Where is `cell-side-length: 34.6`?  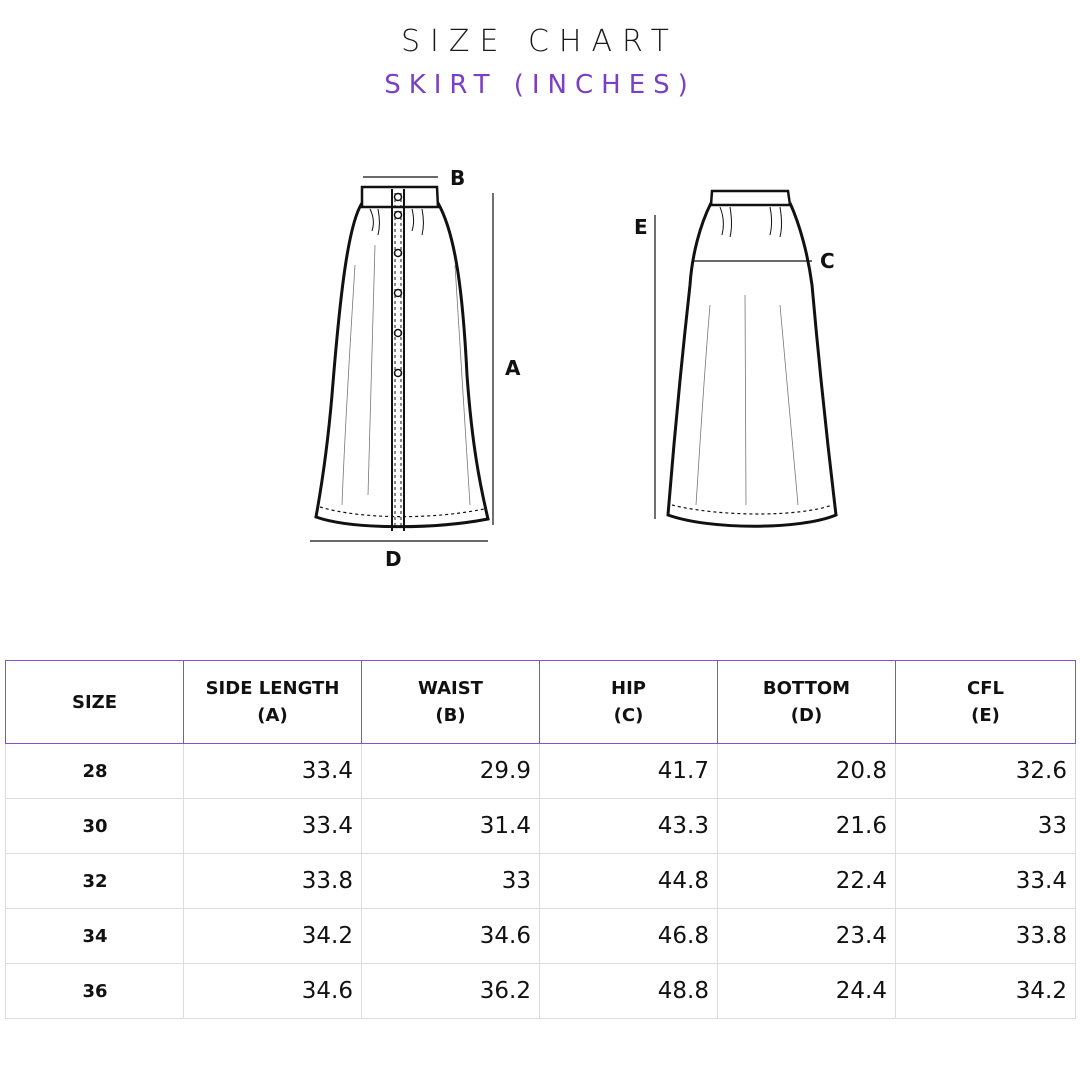
cell-side-length: 34.6 is located at coordinates (272, 991).